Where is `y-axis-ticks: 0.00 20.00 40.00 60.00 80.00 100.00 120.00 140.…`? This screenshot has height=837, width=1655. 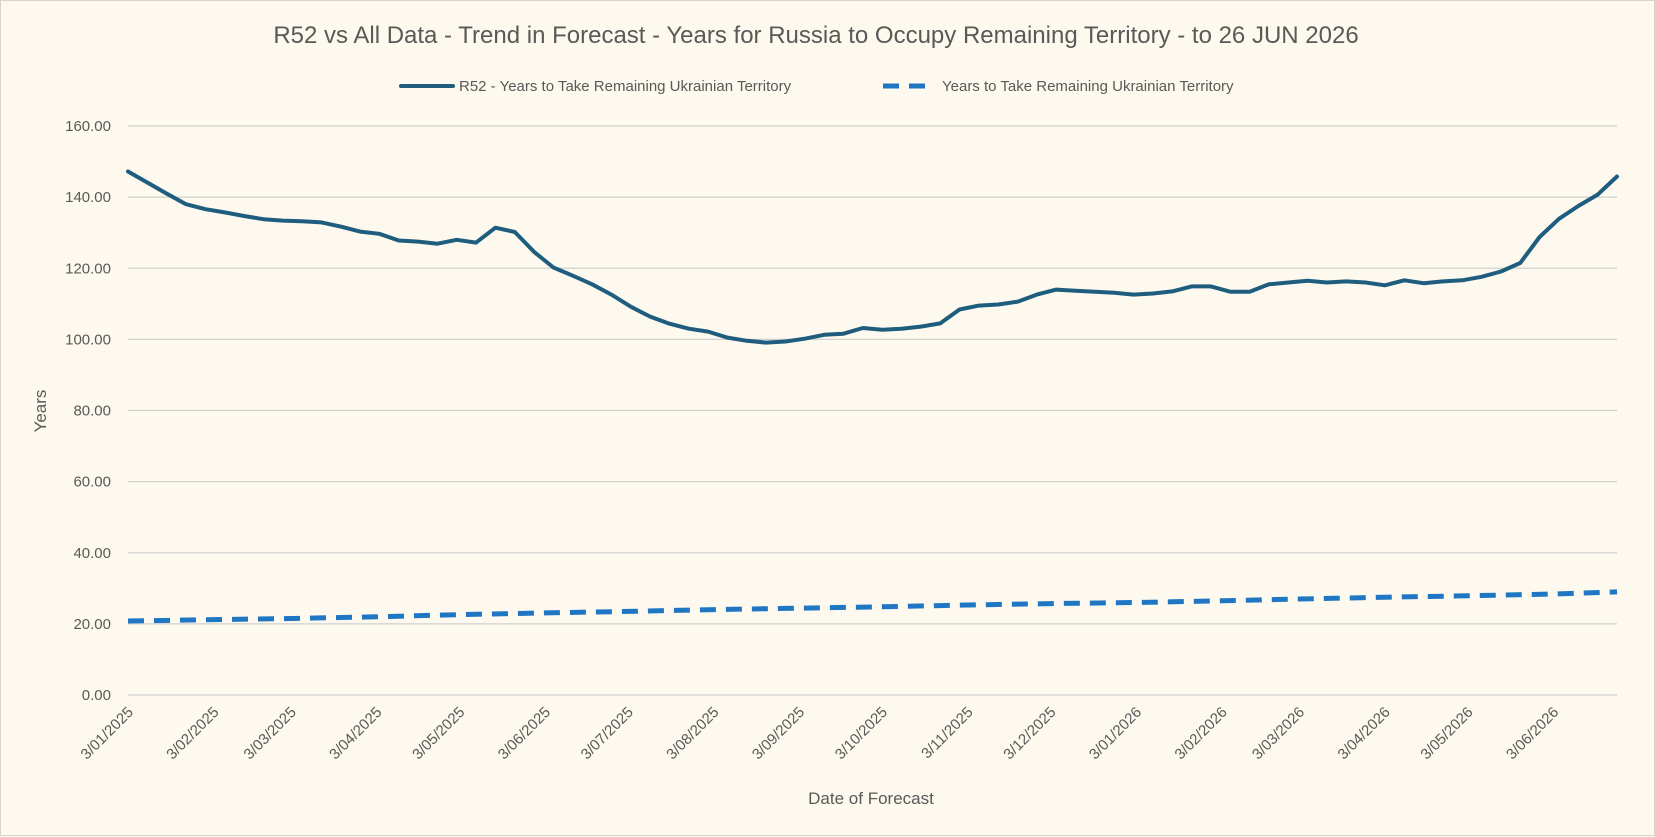 y-axis-ticks: 0.00 20.00 40.00 60.00 80.00 100.00 120.00 140.… is located at coordinates (88, 411).